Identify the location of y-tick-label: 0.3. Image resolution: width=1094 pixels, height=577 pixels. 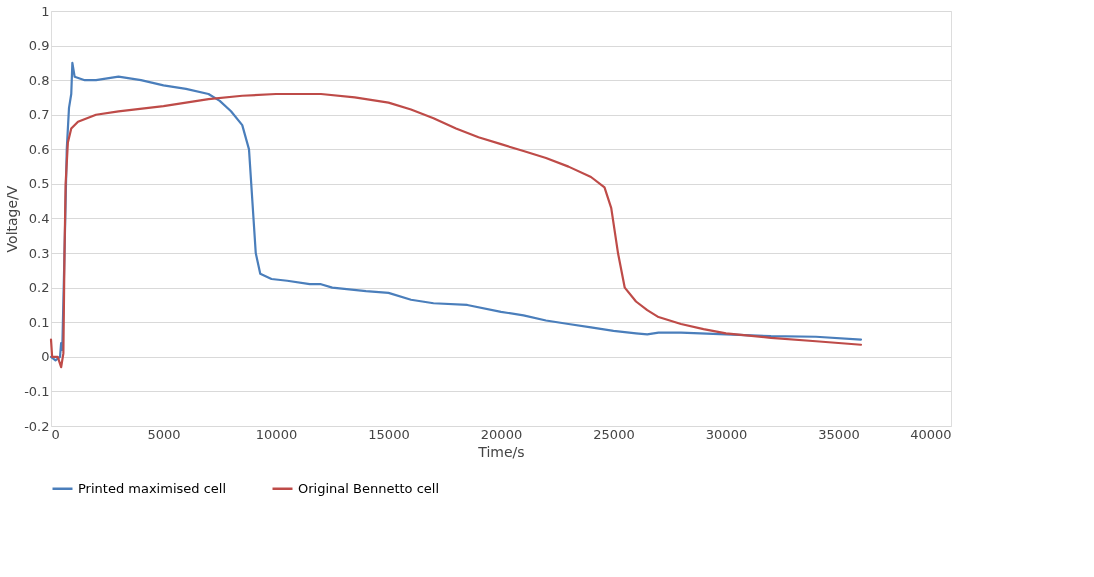
(39, 253).